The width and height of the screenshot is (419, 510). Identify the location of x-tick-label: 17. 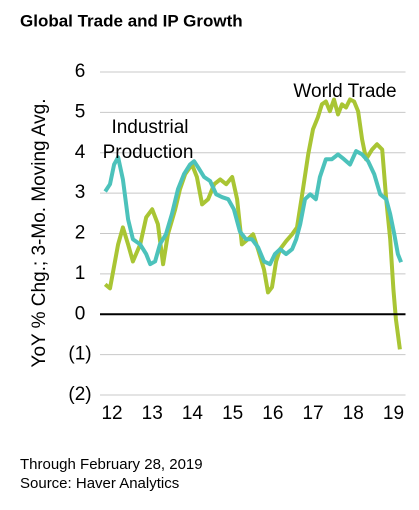
(312, 413).